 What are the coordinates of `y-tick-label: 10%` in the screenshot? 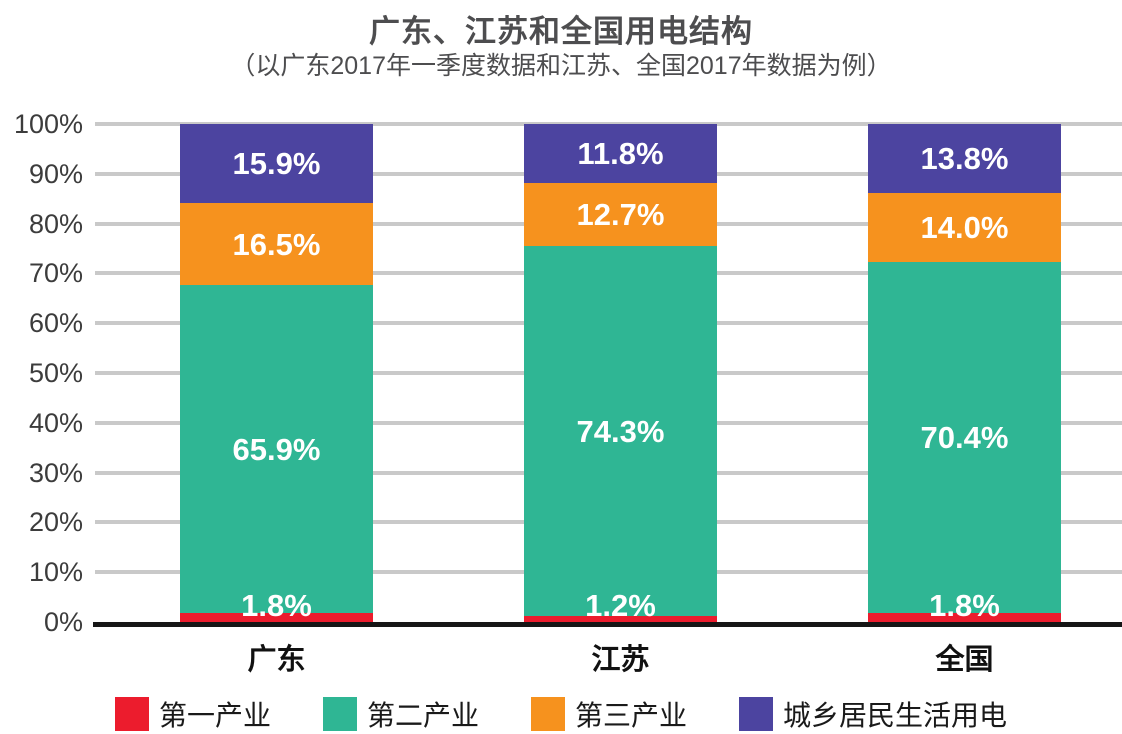 It's located at (55, 572).